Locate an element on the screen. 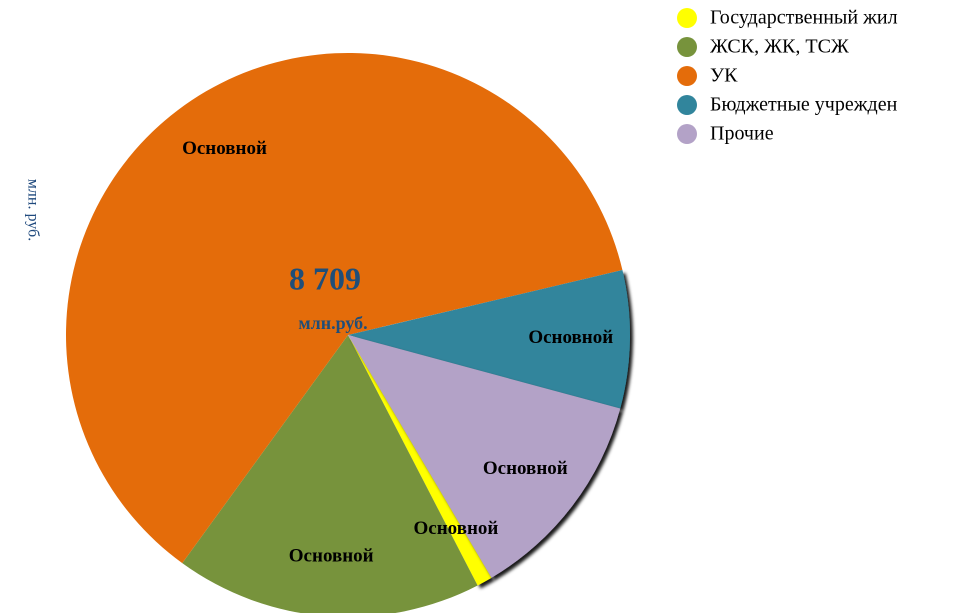 The image size is (960, 613). total-unit: млн.руб. is located at coordinates (332, 323).